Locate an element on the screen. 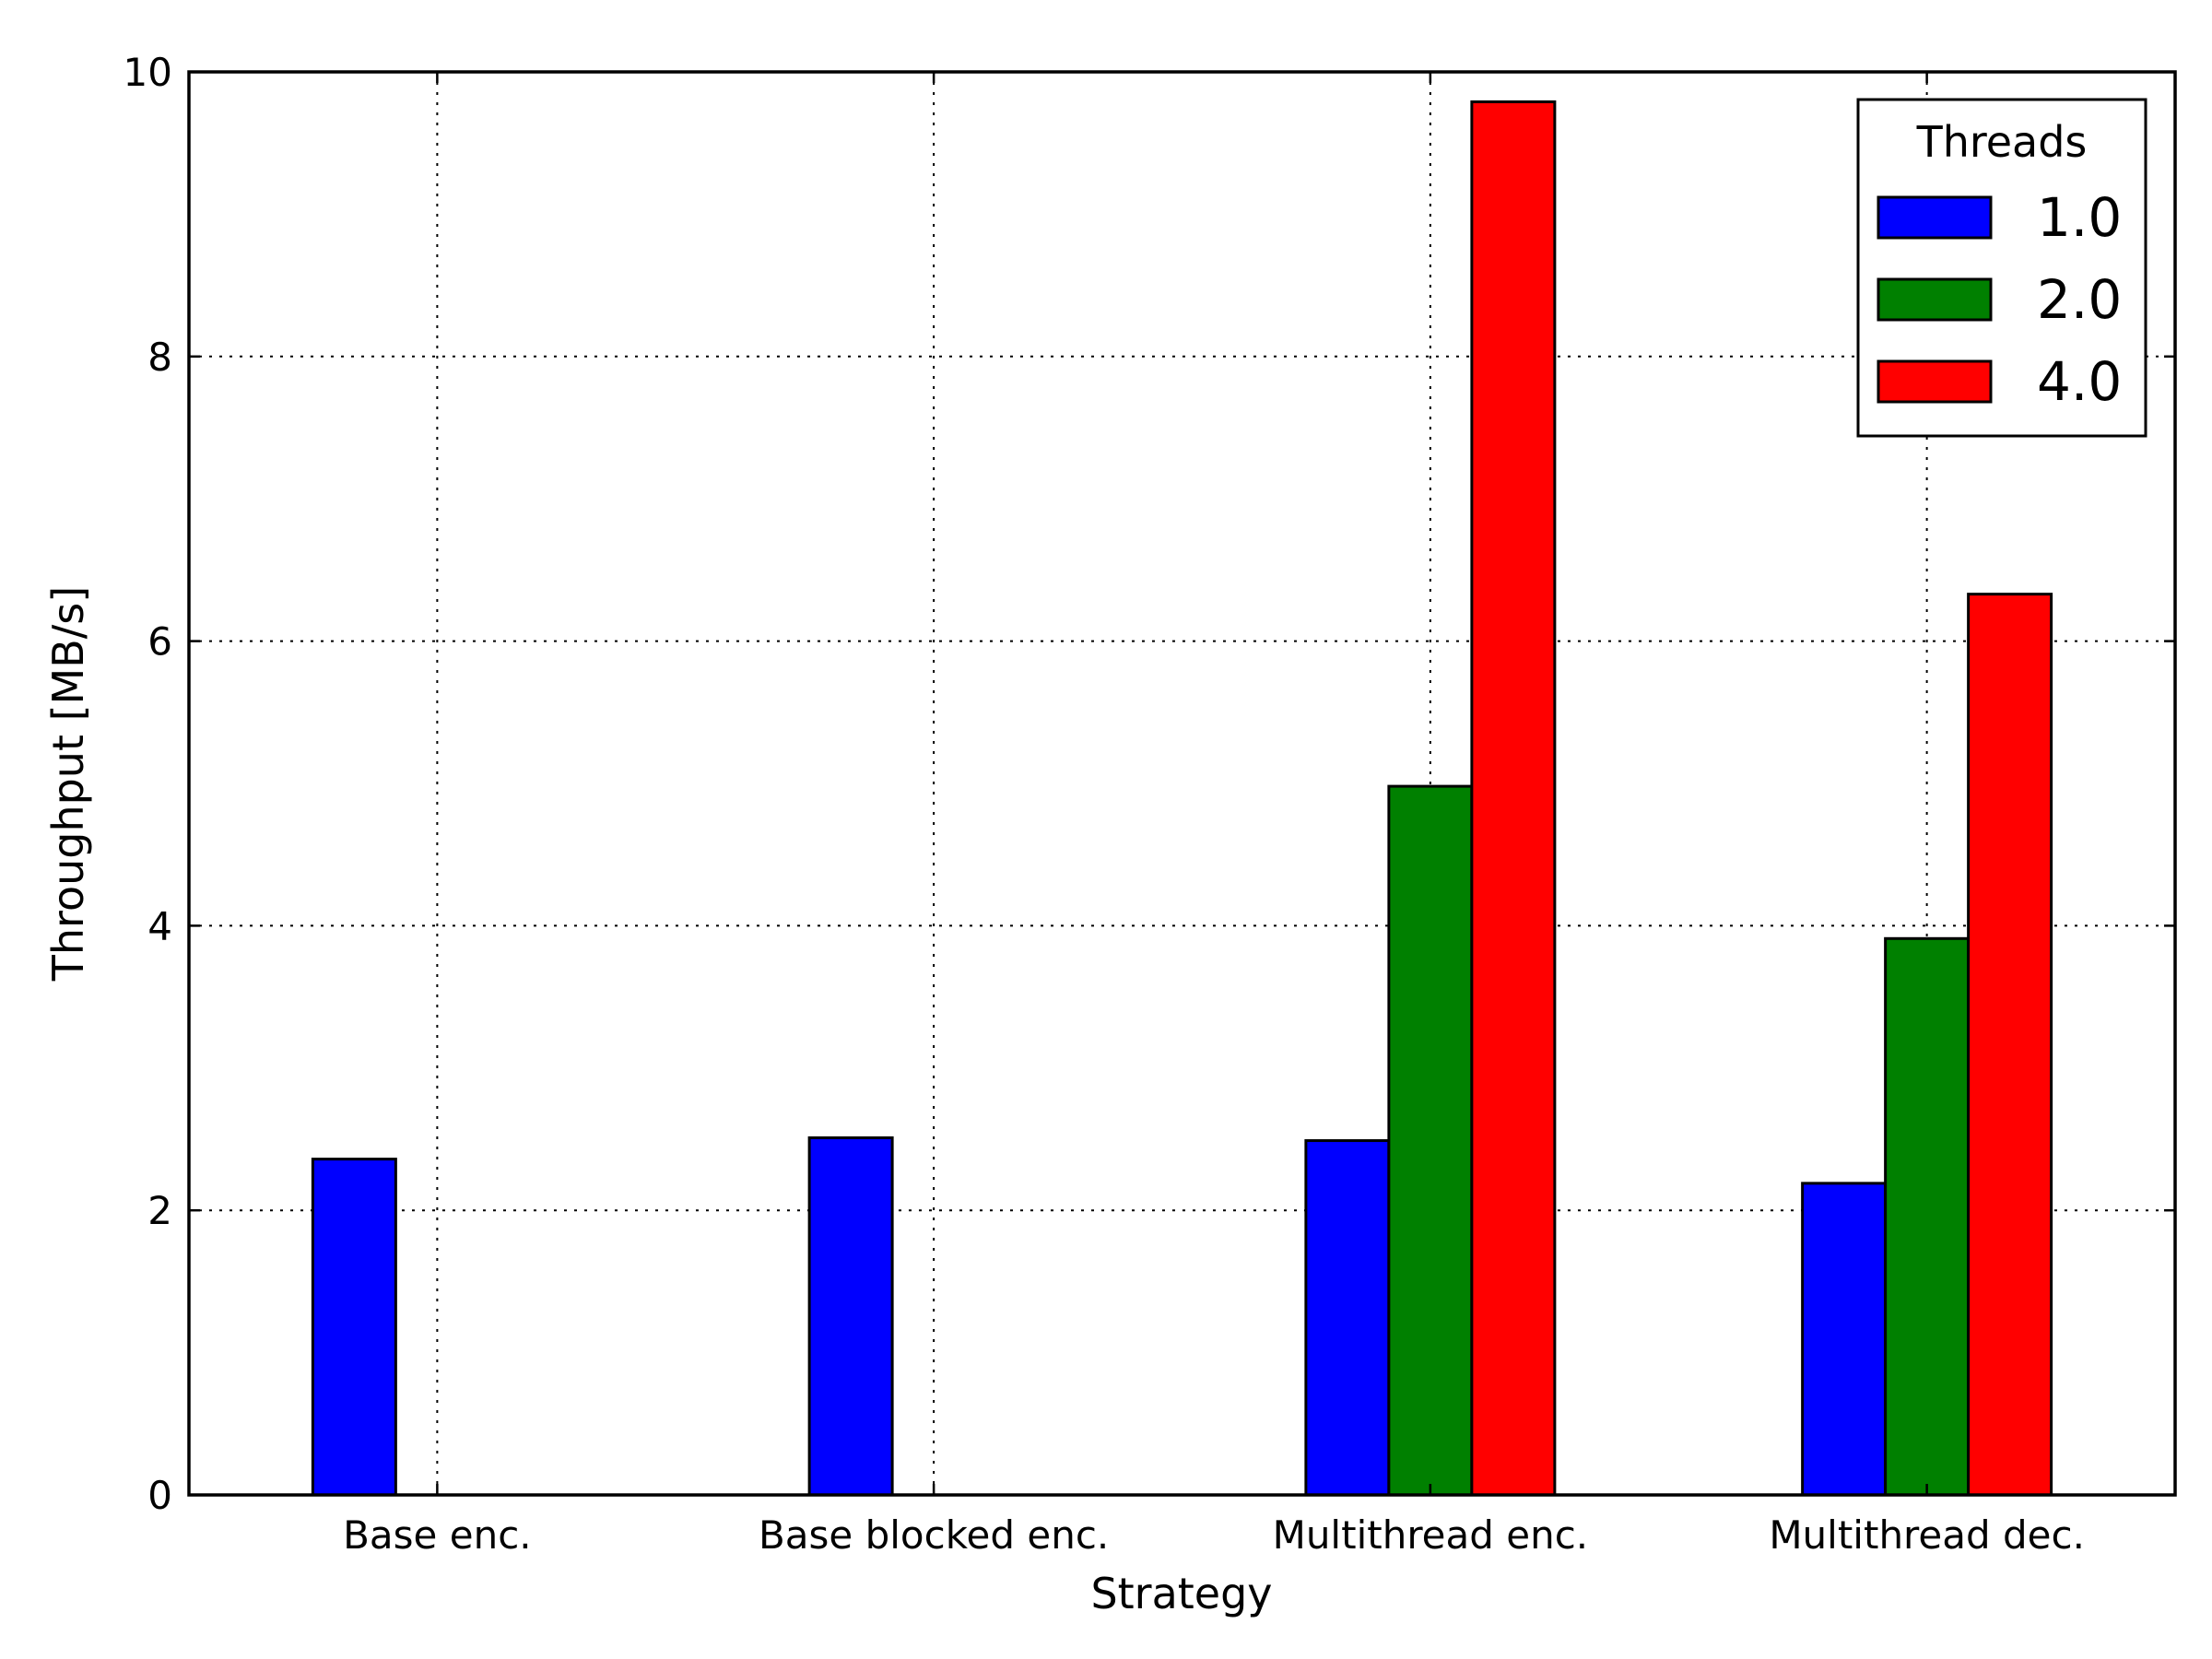 The width and height of the screenshot is (2212, 1659). y-tick-label: 4 is located at coordinates (159, 925).